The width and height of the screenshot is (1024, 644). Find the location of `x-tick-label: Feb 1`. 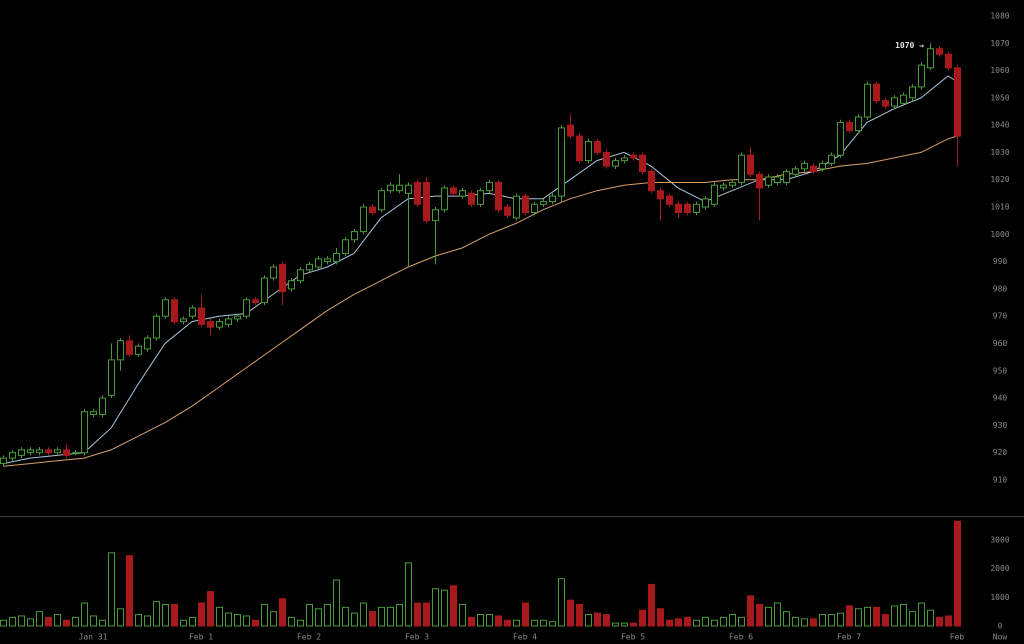

x-tick-label: Feb 1 is located at coordinates (201, 637).